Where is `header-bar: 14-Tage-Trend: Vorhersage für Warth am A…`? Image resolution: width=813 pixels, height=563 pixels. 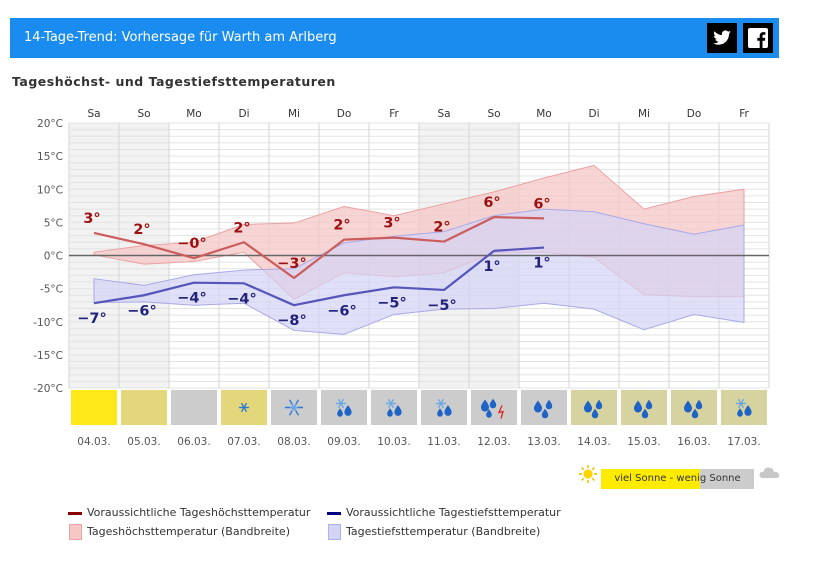 header-bar: 14-Tage-Trend: Vorhersage für Warth am A… is located at coordinates (394, 38).